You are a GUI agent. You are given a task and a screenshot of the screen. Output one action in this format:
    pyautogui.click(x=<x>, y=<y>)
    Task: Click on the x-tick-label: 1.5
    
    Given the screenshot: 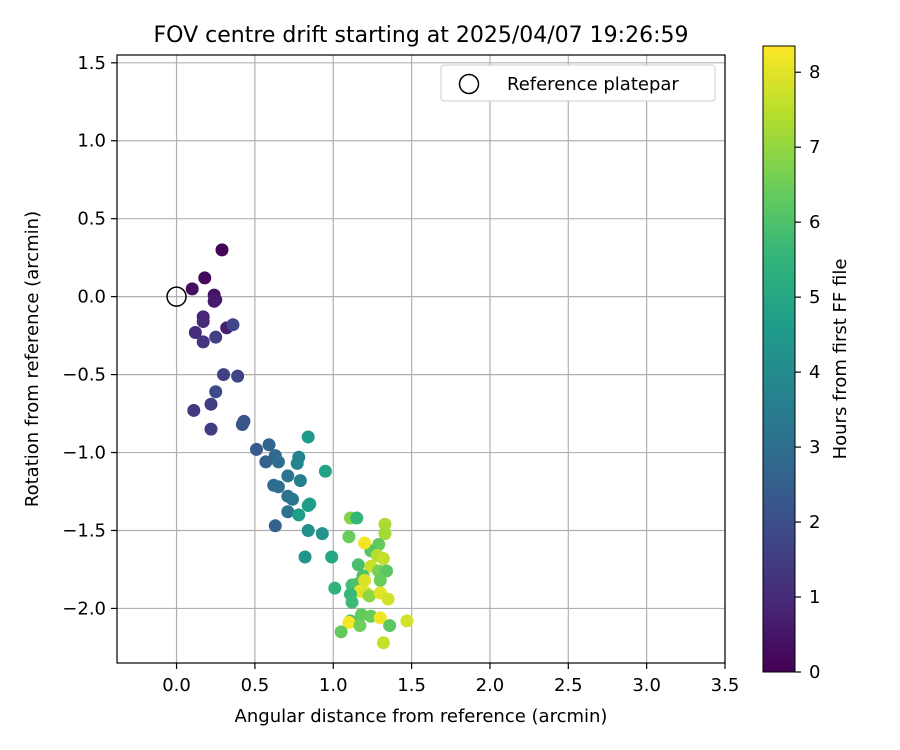 What is the action you would take?
    pyautogui.click(x=411, y=685)
    